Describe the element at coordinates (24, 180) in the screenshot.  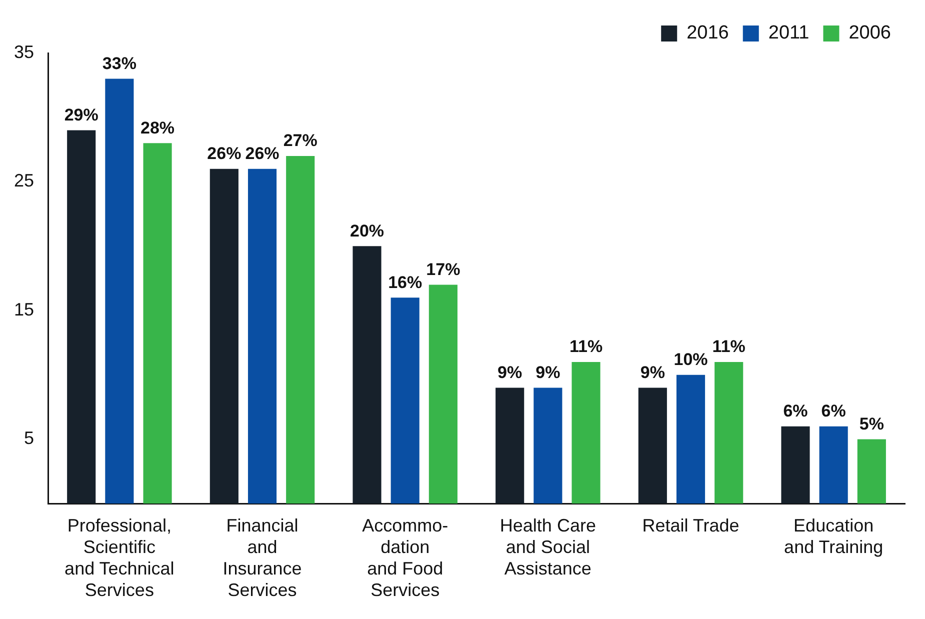
I see `y-tick-label: 25` at that location.